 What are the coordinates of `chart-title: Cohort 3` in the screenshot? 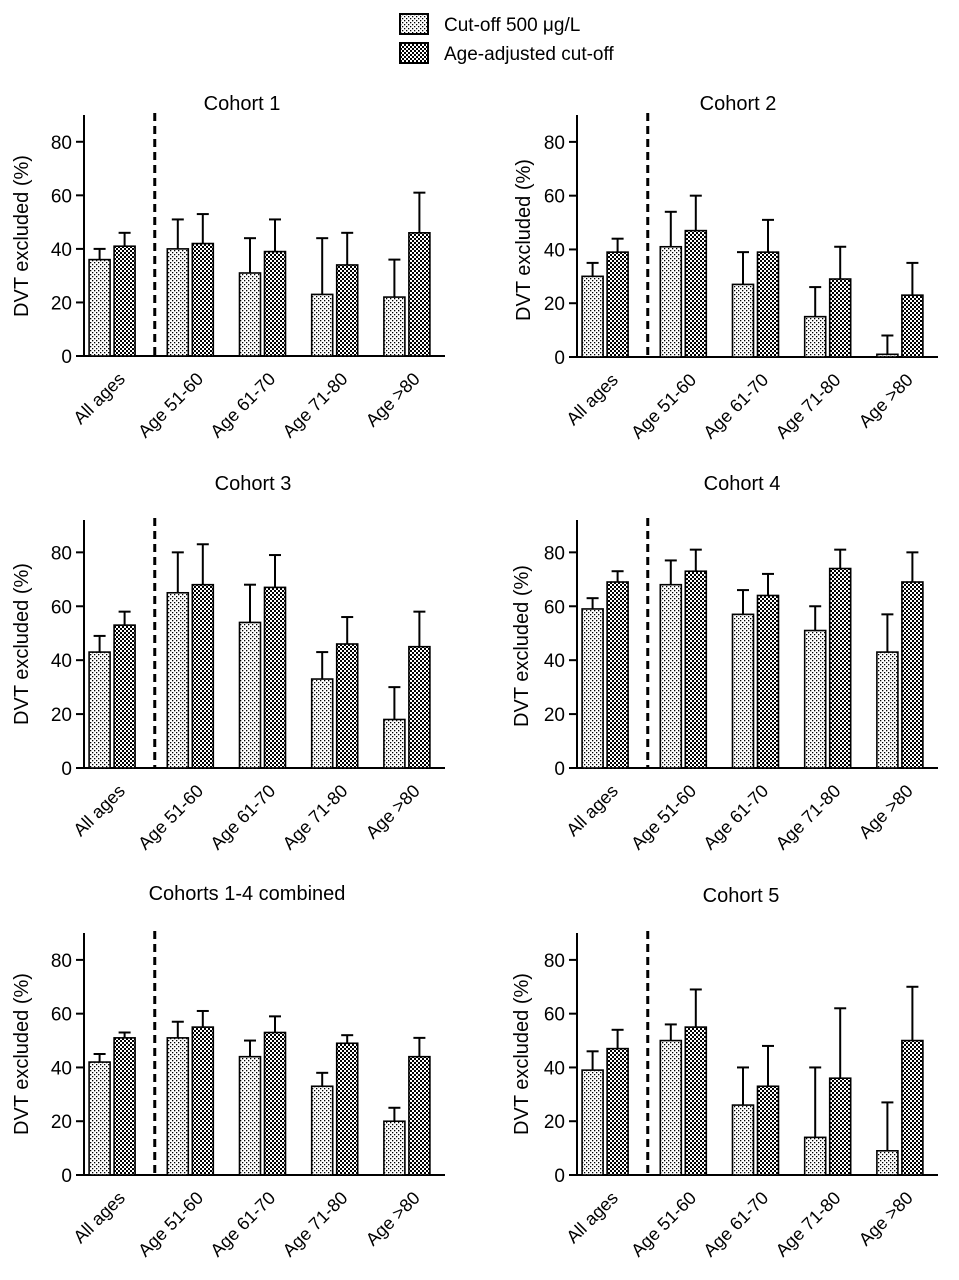 It's located at (253, 484).